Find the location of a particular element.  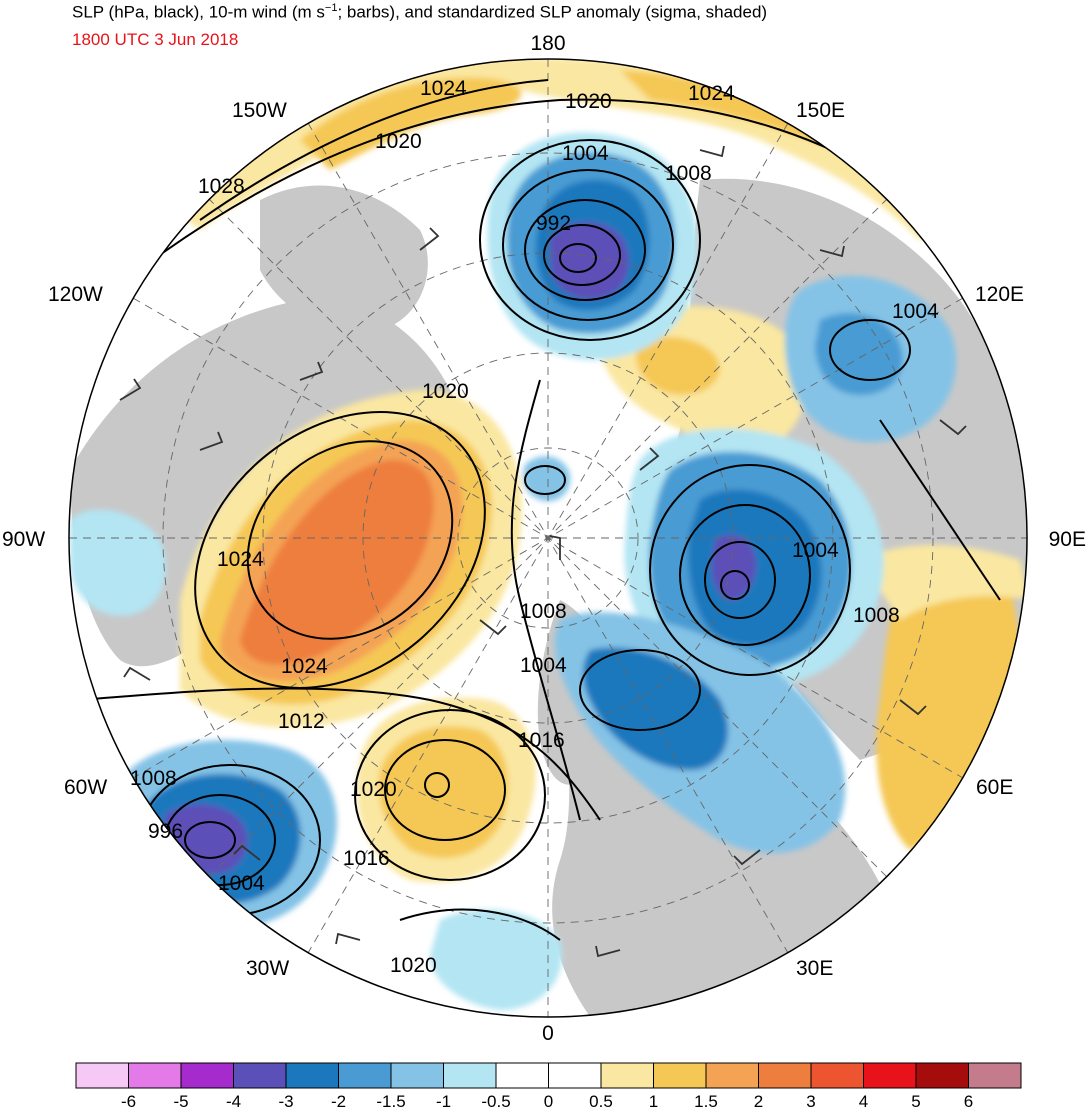

colorbar-tick-label: -2 is located at coordinates (338, 1101).